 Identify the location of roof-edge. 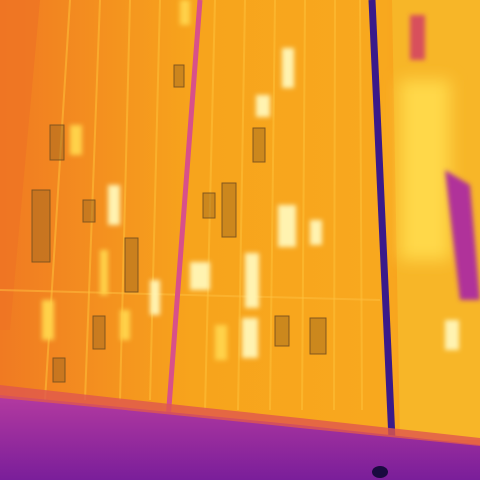
(20, 165).